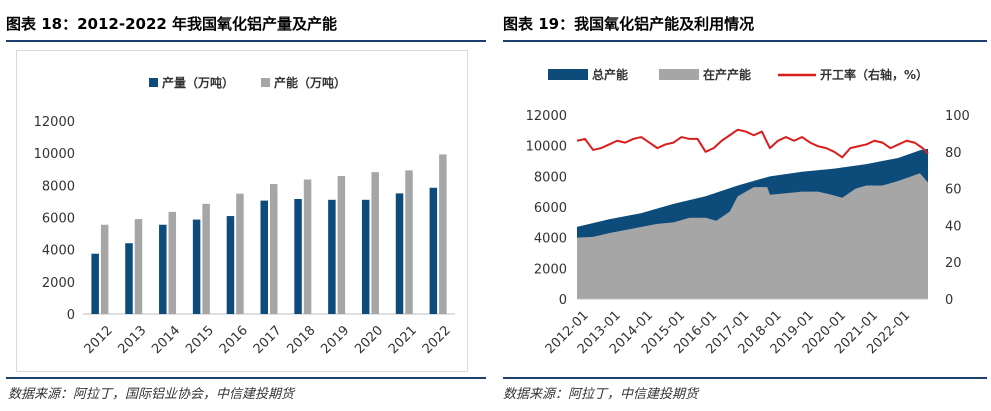 This screenshot has height=411, width=991. What do you see at coordinates (957, 116) in the screenshot?
I see `y-right-tick-label-5: 100` at bounding box center [957, 116].